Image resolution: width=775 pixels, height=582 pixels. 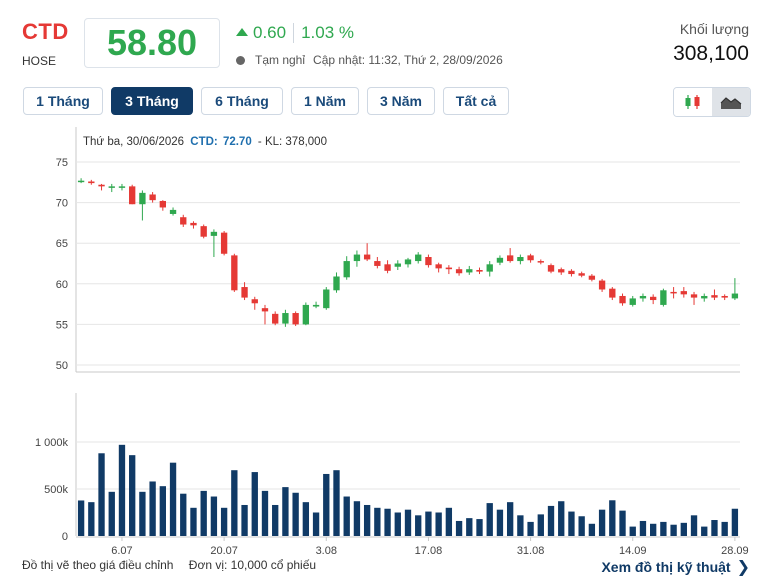 What do you see at coordinates (63, 101) in the screenshot?
I see `tab-1-month: 1 Tháng` at bounding box center [63, 101].